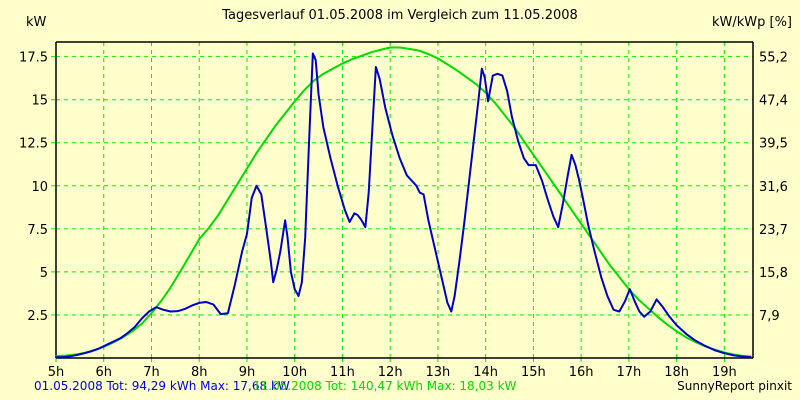 This screenshot has height=400, width=800. Describe the element at coordinates (33, 58) in the screenshot. I see `svg-text: 17.5` at that location.